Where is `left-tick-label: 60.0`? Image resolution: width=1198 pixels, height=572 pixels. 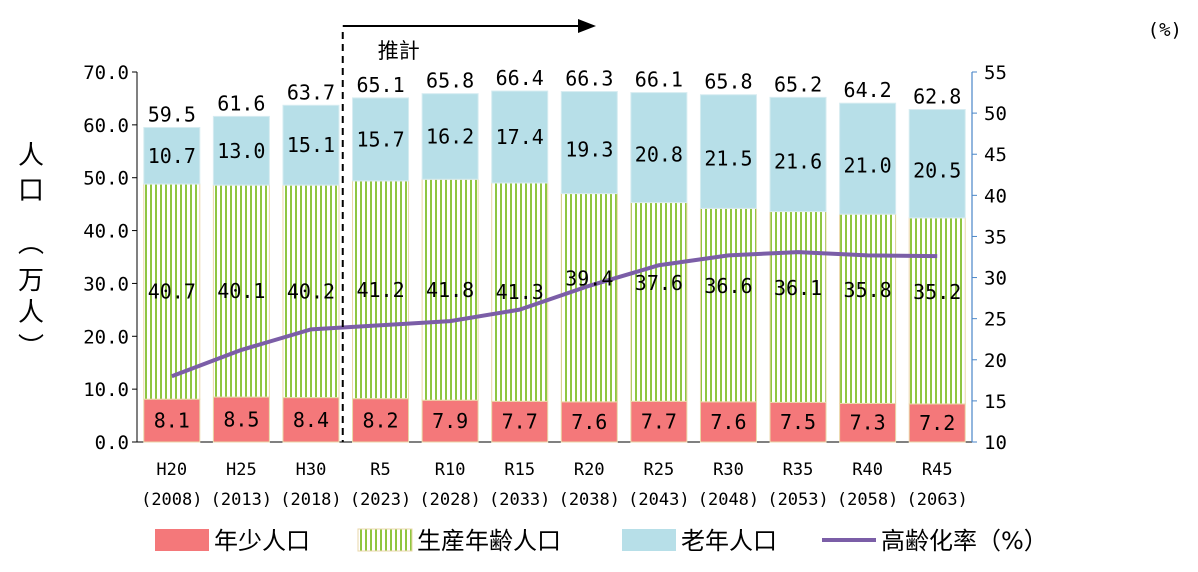
left-tick-label: 60.0 is located at coordinates (106, 126).